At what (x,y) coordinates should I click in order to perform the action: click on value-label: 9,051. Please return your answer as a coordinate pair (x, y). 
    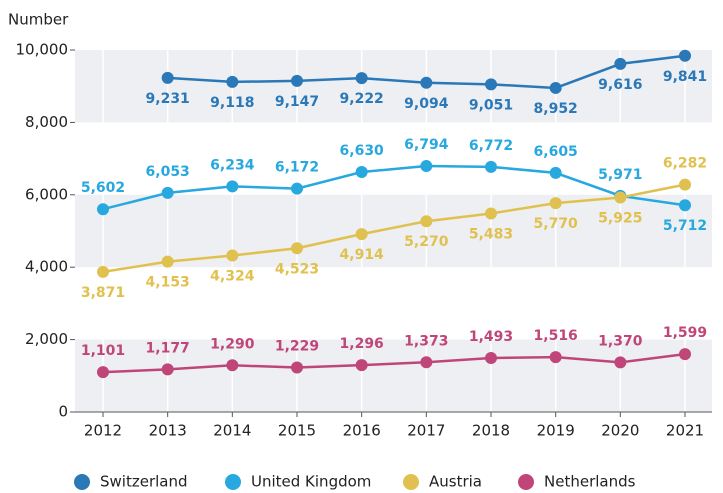
    Looking at the image, I should click on (491, 105).